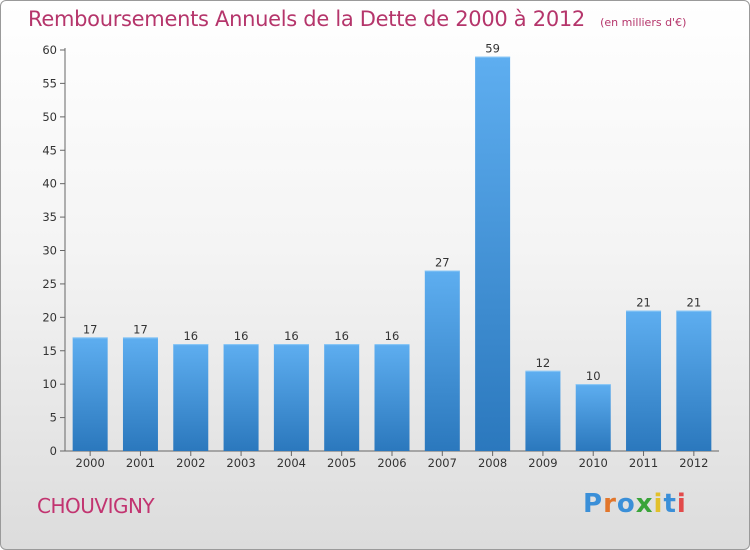 The image size is (750, 550). I want to click on y-tick-label: 15, so click(49, 351).